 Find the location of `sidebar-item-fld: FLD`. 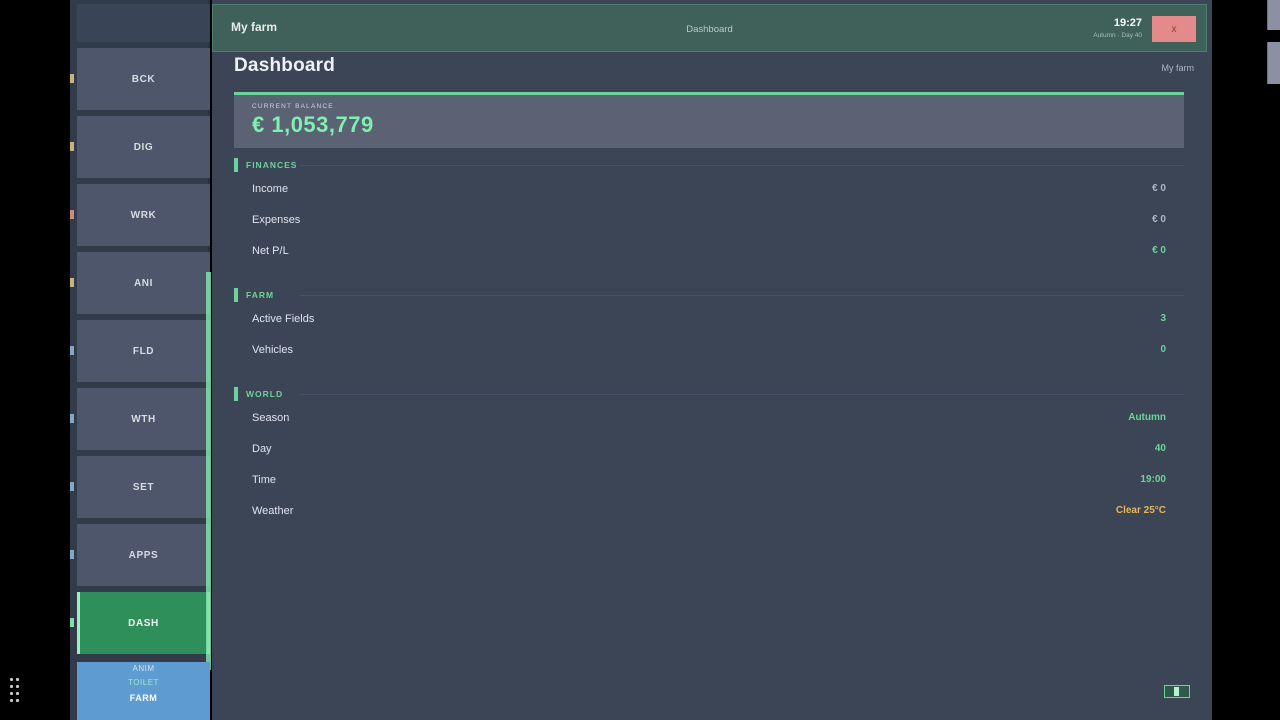

sidebar-item-fld: FLD is located at coordinates (143, 351).